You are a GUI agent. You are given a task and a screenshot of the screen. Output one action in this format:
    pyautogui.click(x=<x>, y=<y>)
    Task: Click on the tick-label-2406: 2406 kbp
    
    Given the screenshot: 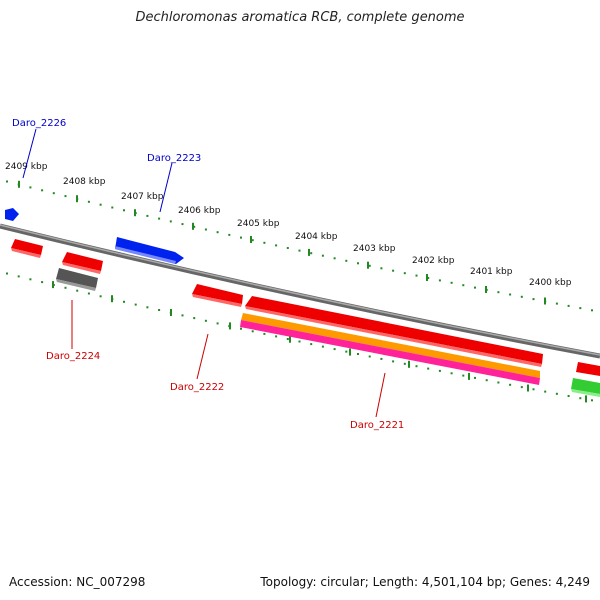 What is the action you would take?
    pyautogui.click(x=199, y=211)
    